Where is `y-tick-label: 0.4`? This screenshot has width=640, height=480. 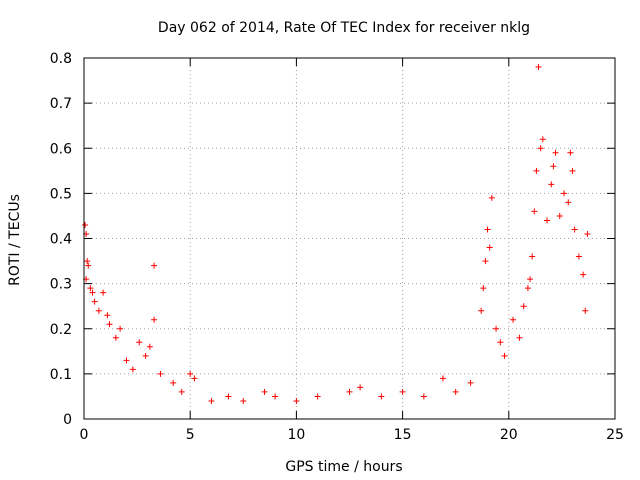 y-tick-label: 0.4 is located at coordinates (61, 240).